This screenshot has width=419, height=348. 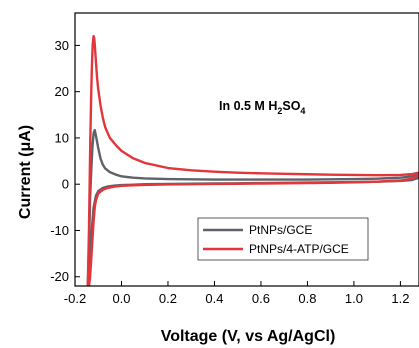 What do you see at coordinates (299, 249) in the screenshot?
I see `legend-label-ptnps-4atp-gce: PtNPs/4-ATP/GCE` at bounding box center [299, 249].